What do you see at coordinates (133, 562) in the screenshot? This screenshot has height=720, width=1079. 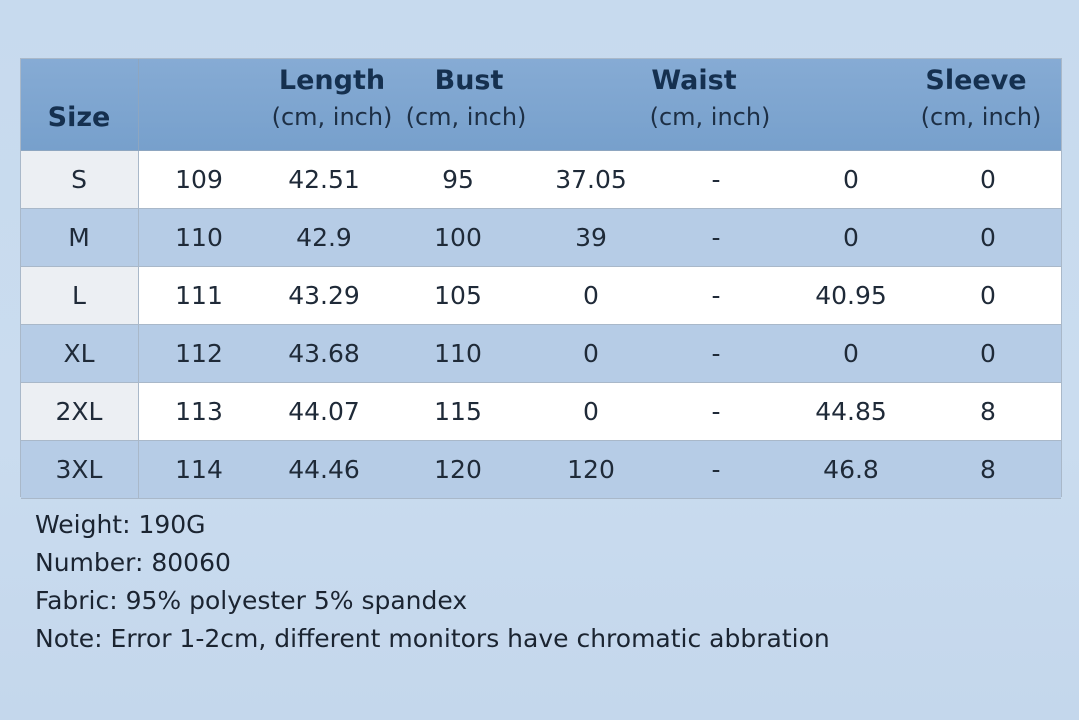 I see `note-line: Number: 80060` at bounding box center [133, 562].